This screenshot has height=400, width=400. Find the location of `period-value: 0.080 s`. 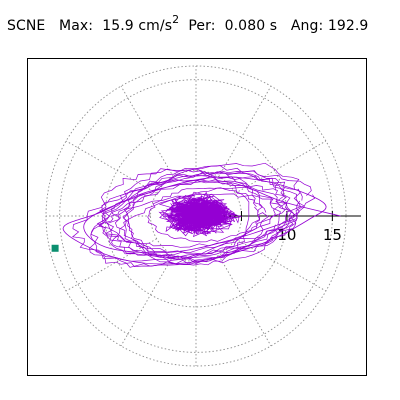

period-value: 0.080 s is located at coordinates (251, 26).